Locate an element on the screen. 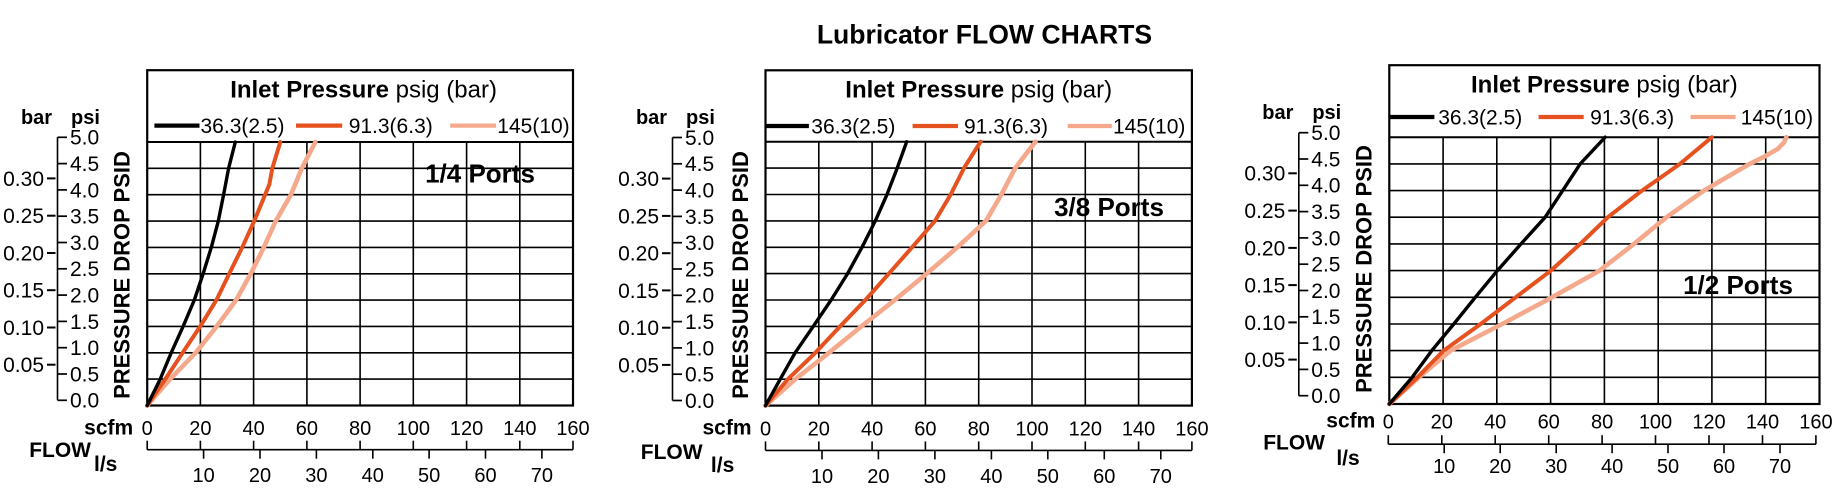 The image size is (1845, 495). svg-text: 2.0 is located at coordinates (699, 296).